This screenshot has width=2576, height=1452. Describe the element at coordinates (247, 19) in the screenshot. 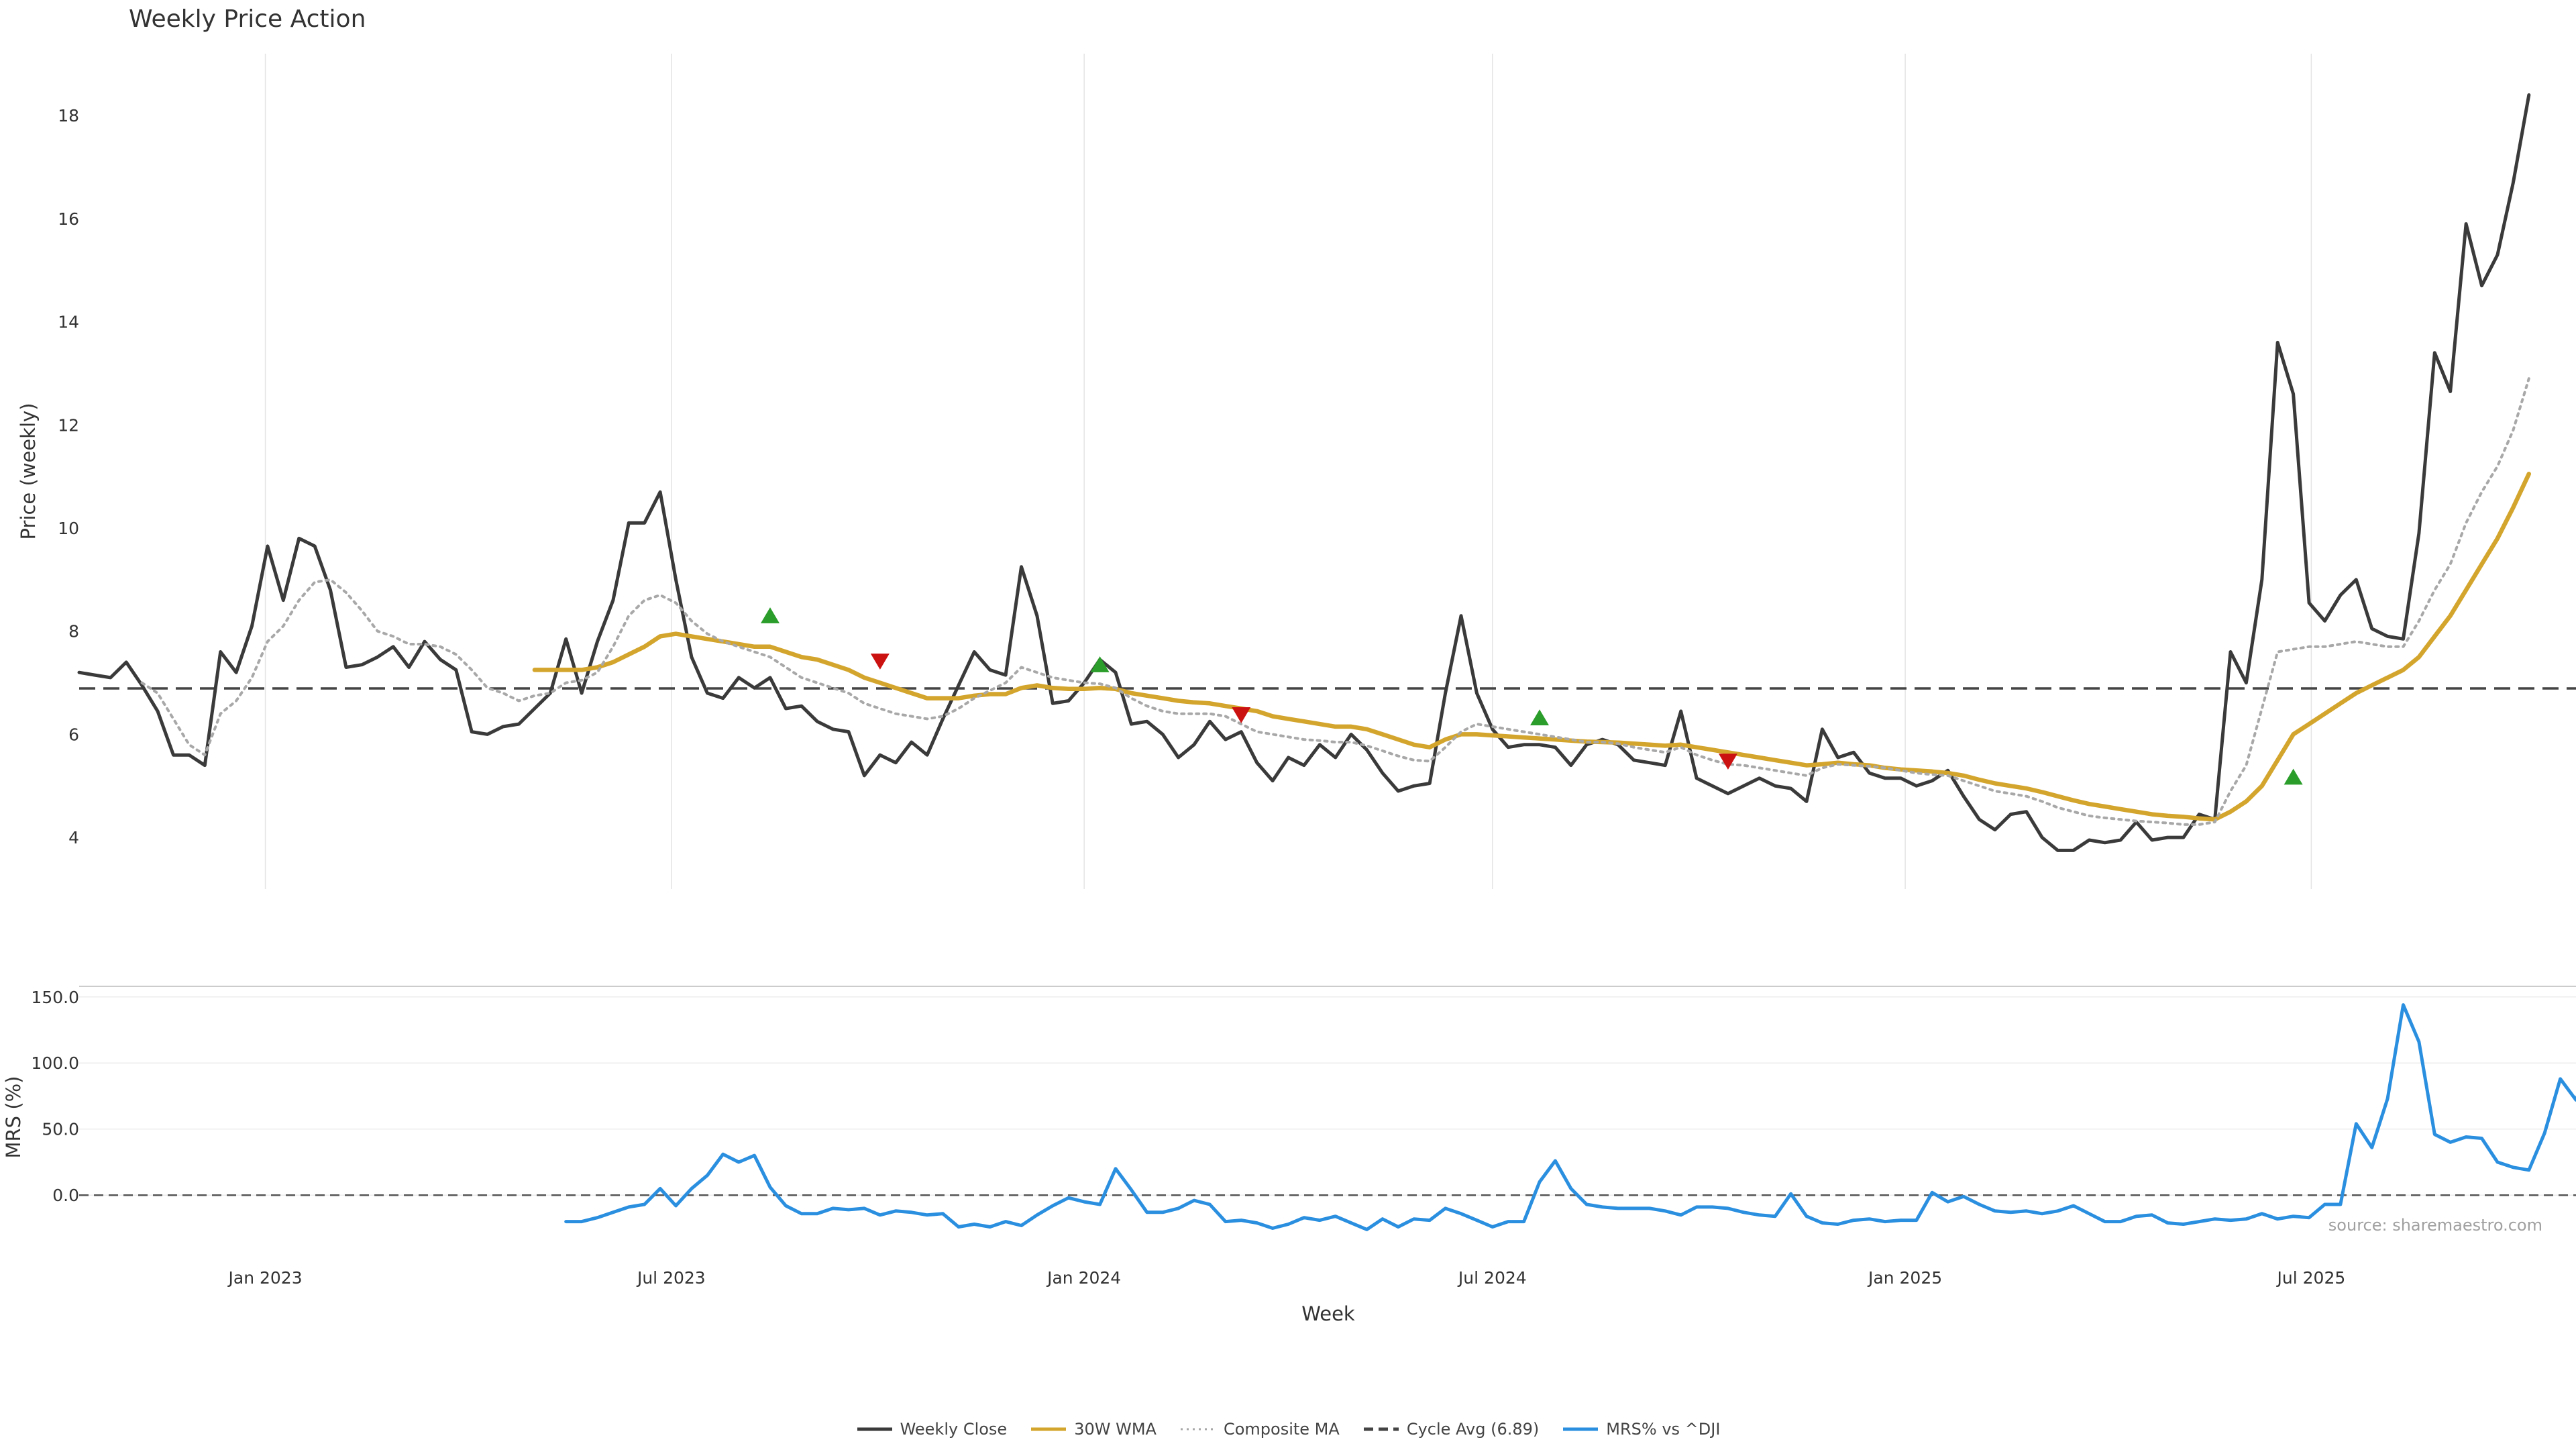

I see `chart-title: Weekly Price Action` at that location.